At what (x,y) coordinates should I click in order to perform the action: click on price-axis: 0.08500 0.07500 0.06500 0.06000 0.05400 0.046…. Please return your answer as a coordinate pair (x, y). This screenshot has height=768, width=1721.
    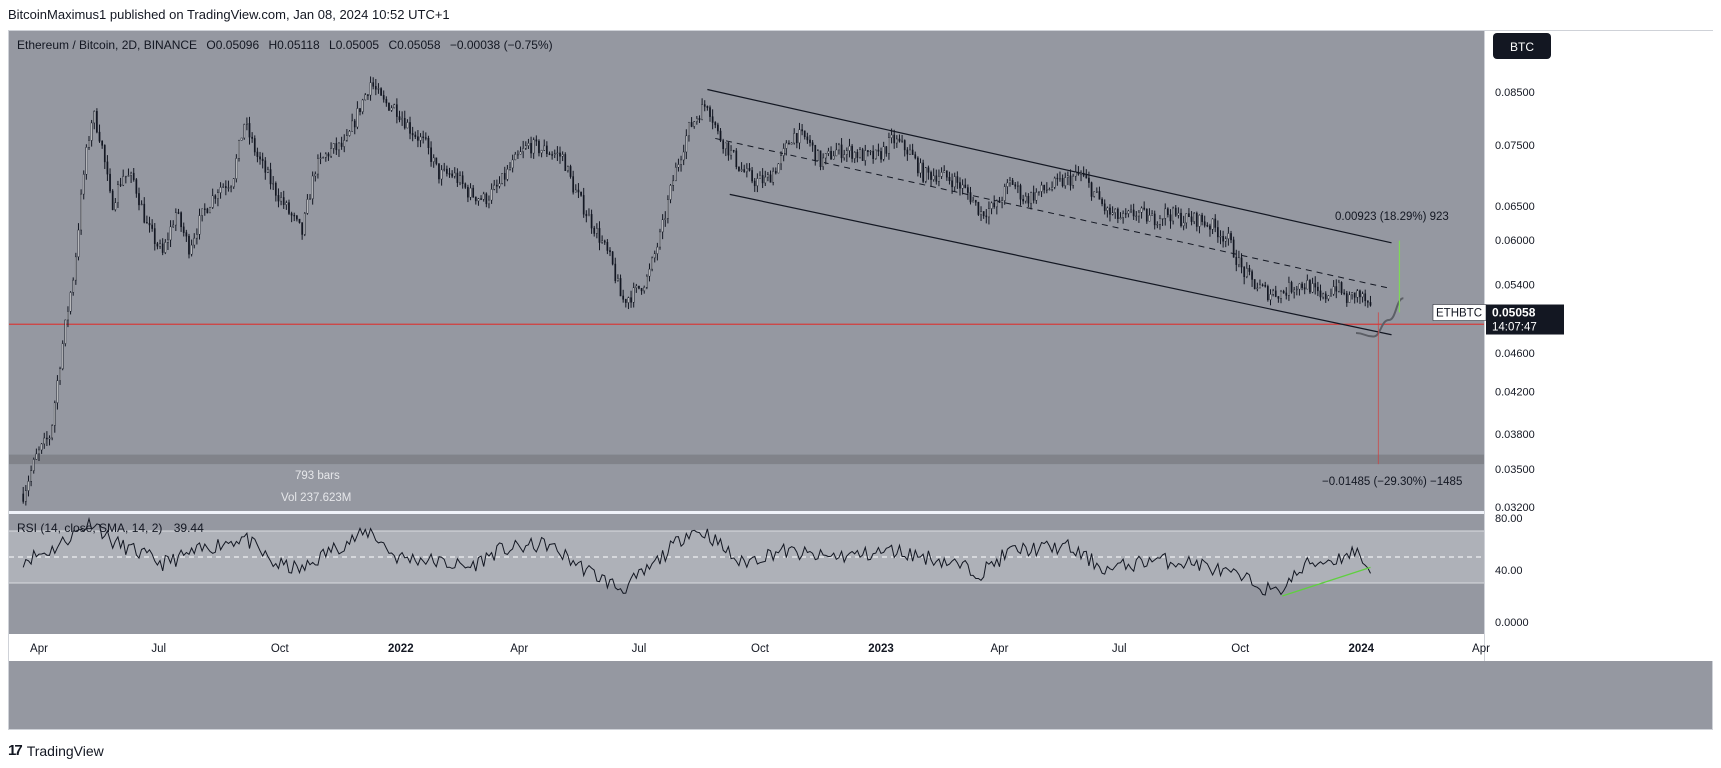
    Looking at the image, I should click on (1515, 300).